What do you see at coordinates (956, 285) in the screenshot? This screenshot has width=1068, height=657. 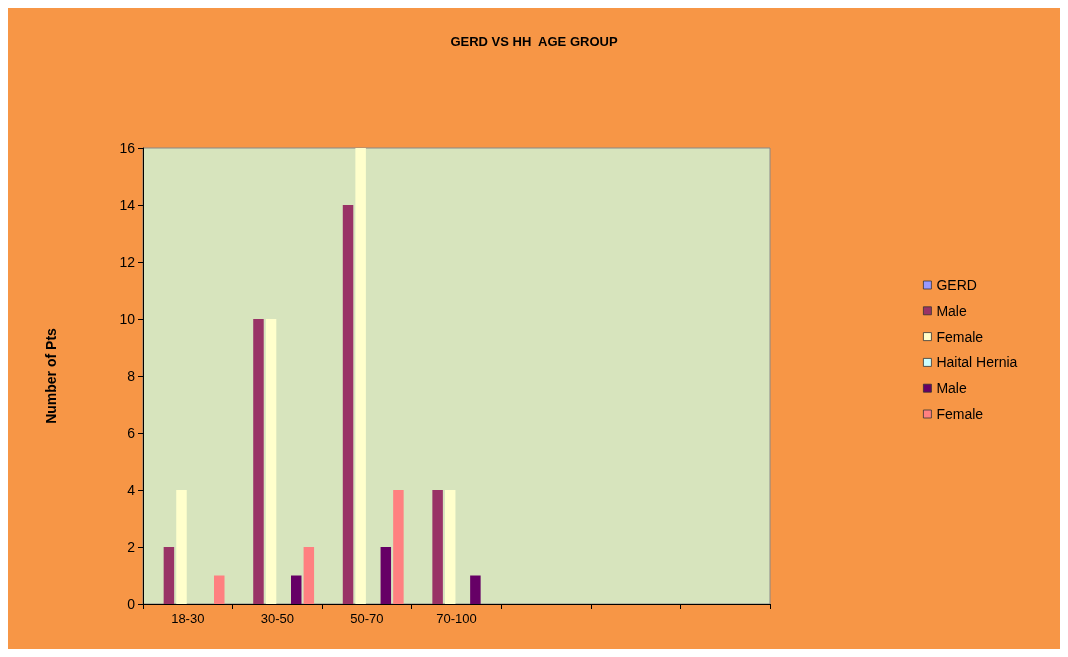 I see `legend-label: GERD` at bounding box center [956, 285].